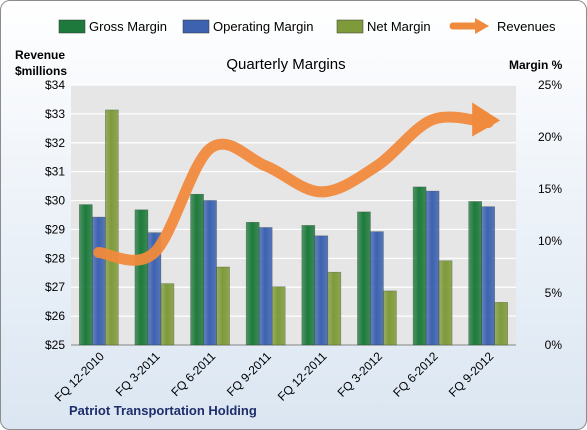  I want to click on y-left-tick-label: $33, so click(55, 114).